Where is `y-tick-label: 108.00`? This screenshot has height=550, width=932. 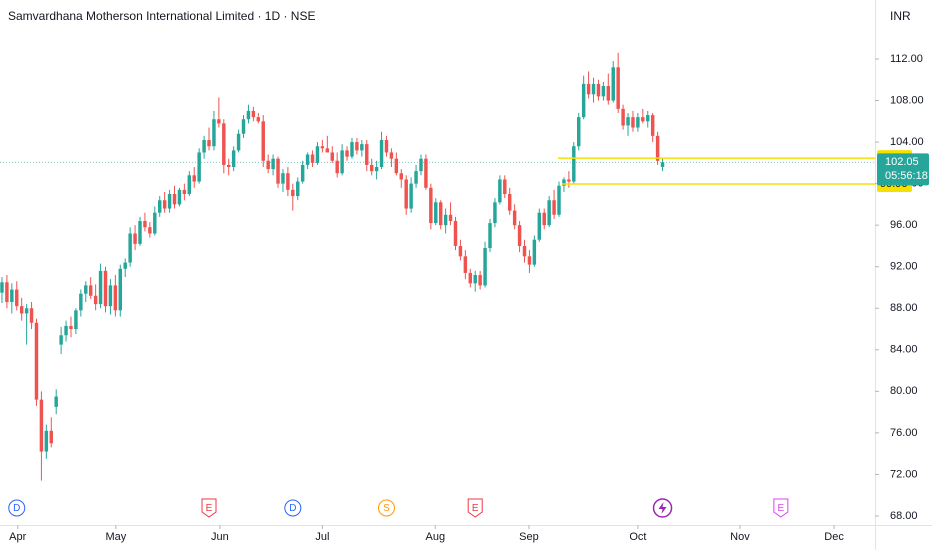 y-tick-label: 108.00 is located at coordinates (907, 100).